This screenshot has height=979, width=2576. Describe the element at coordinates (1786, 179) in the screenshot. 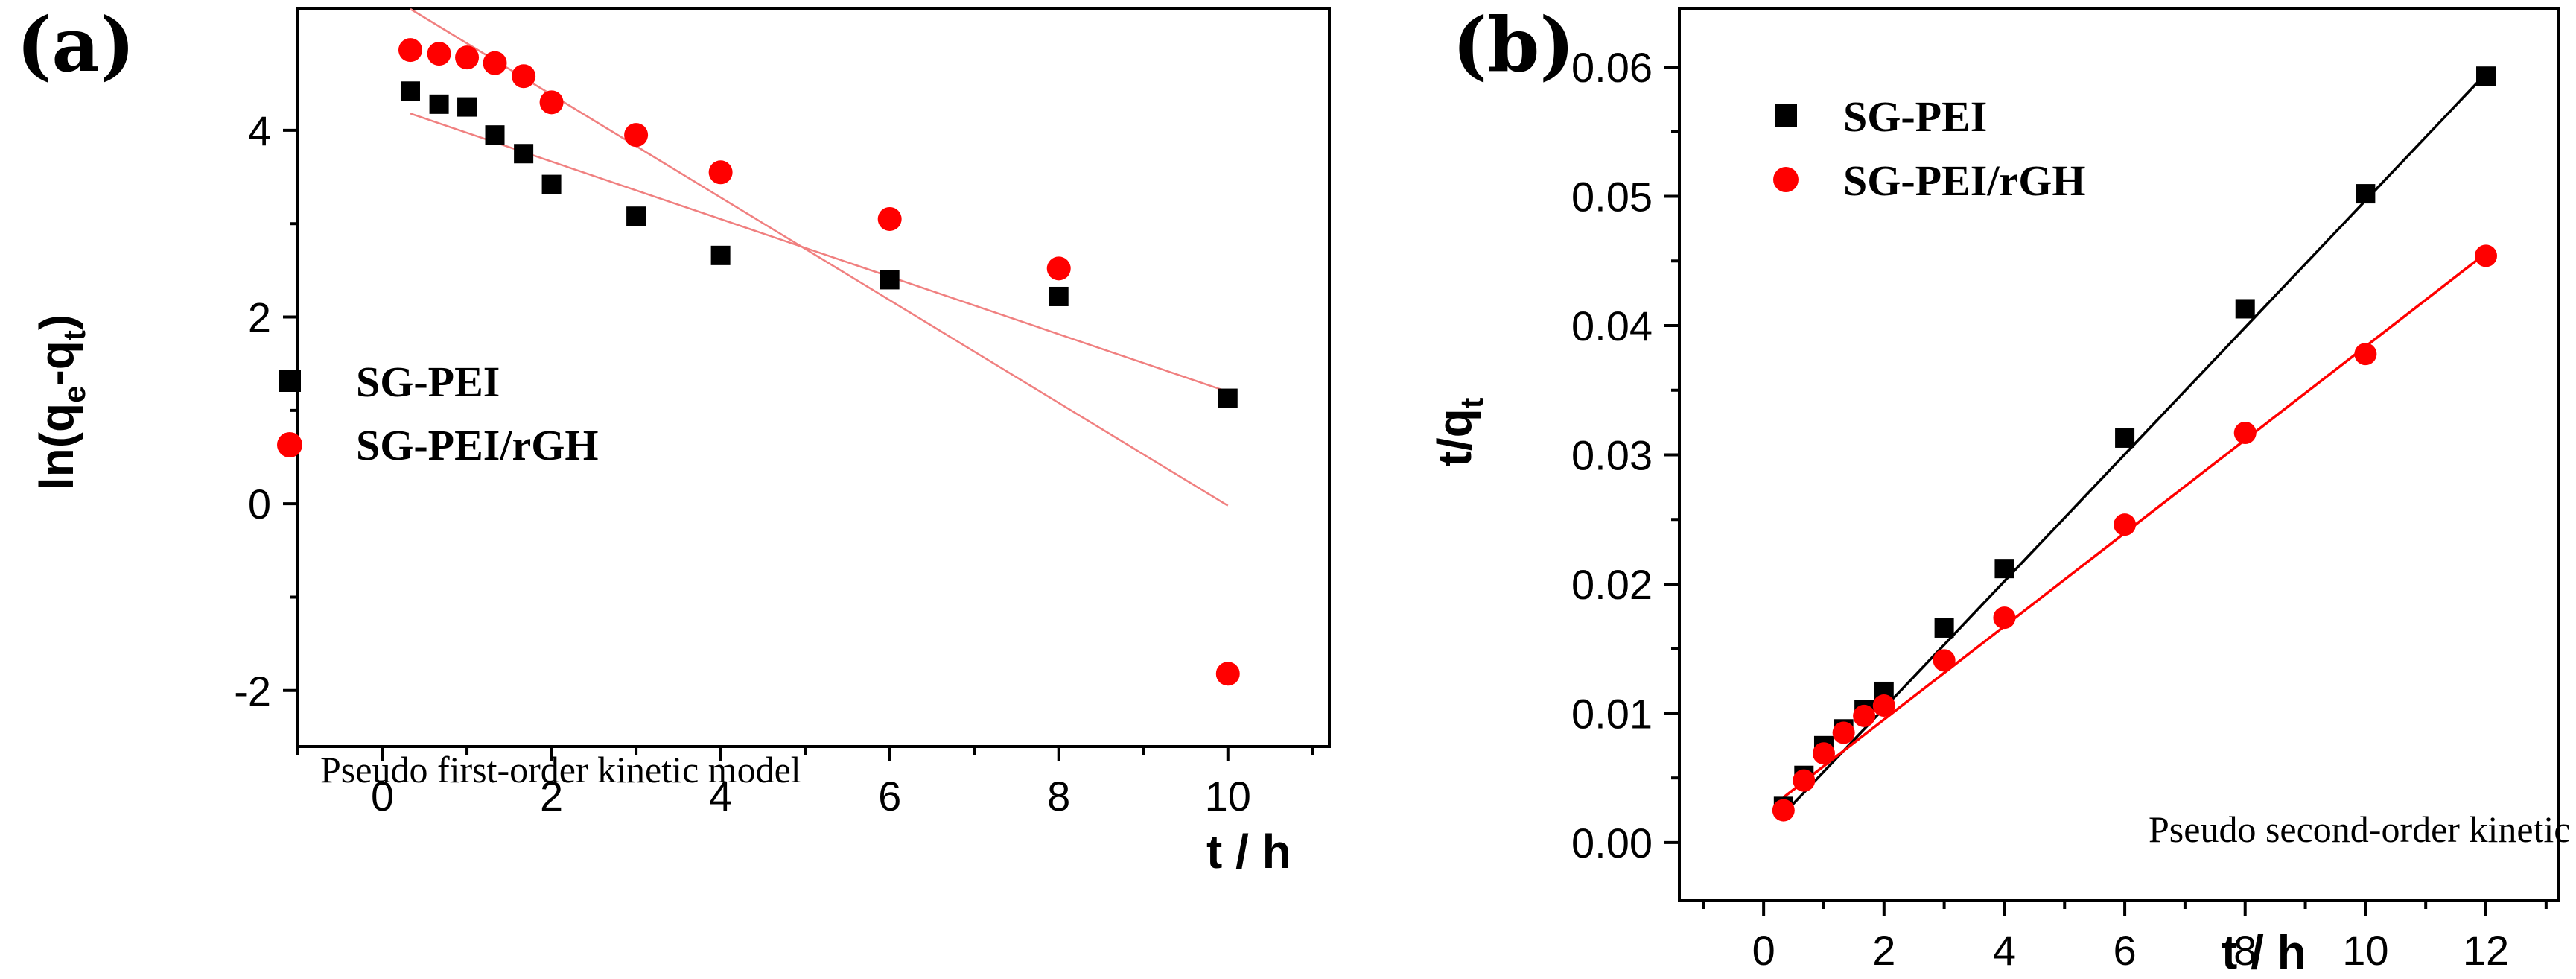

I see `panel-b-legend-marker-sg-pei-rgh` at that location.